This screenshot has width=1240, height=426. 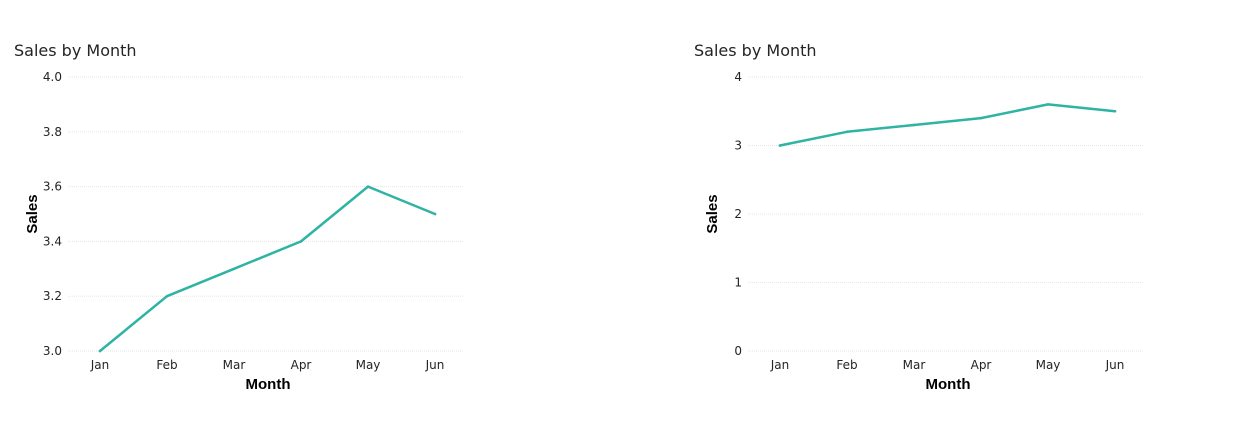 What do you see at coordinates (52, 132) in the screenshot?
I see `y-tick-label: 3.8` at bounding box center [52, 132].